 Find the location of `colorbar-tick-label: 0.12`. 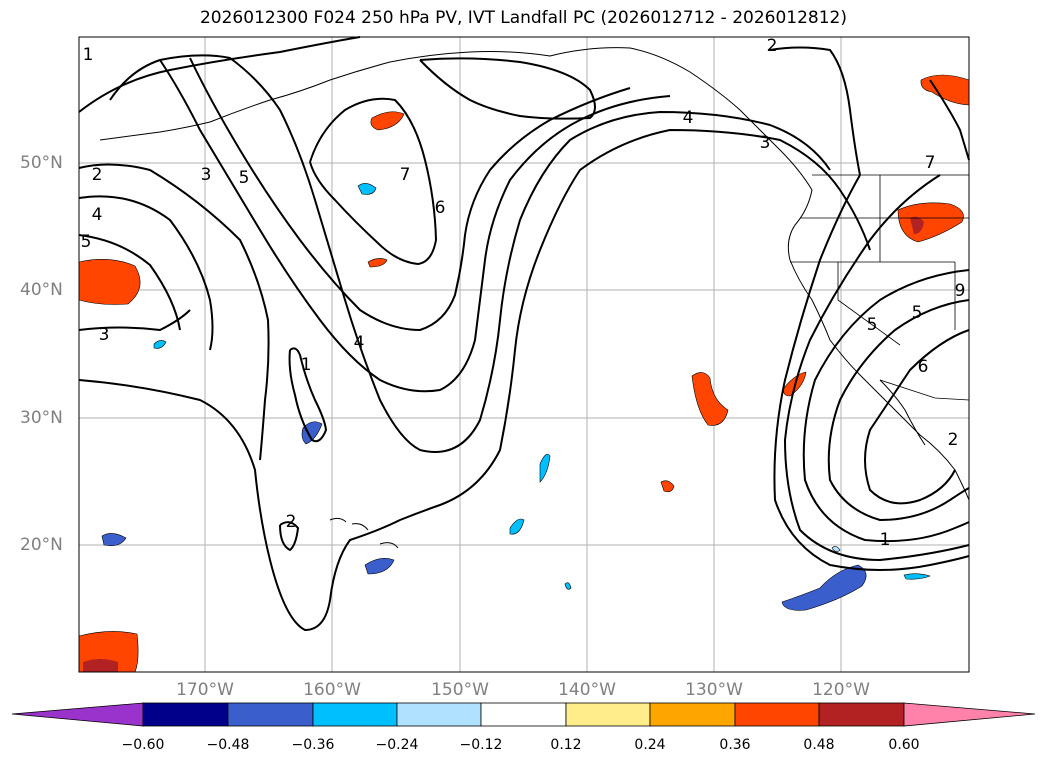

colorbar-tick-label: 0.12 is located at coordinates (566, 745).